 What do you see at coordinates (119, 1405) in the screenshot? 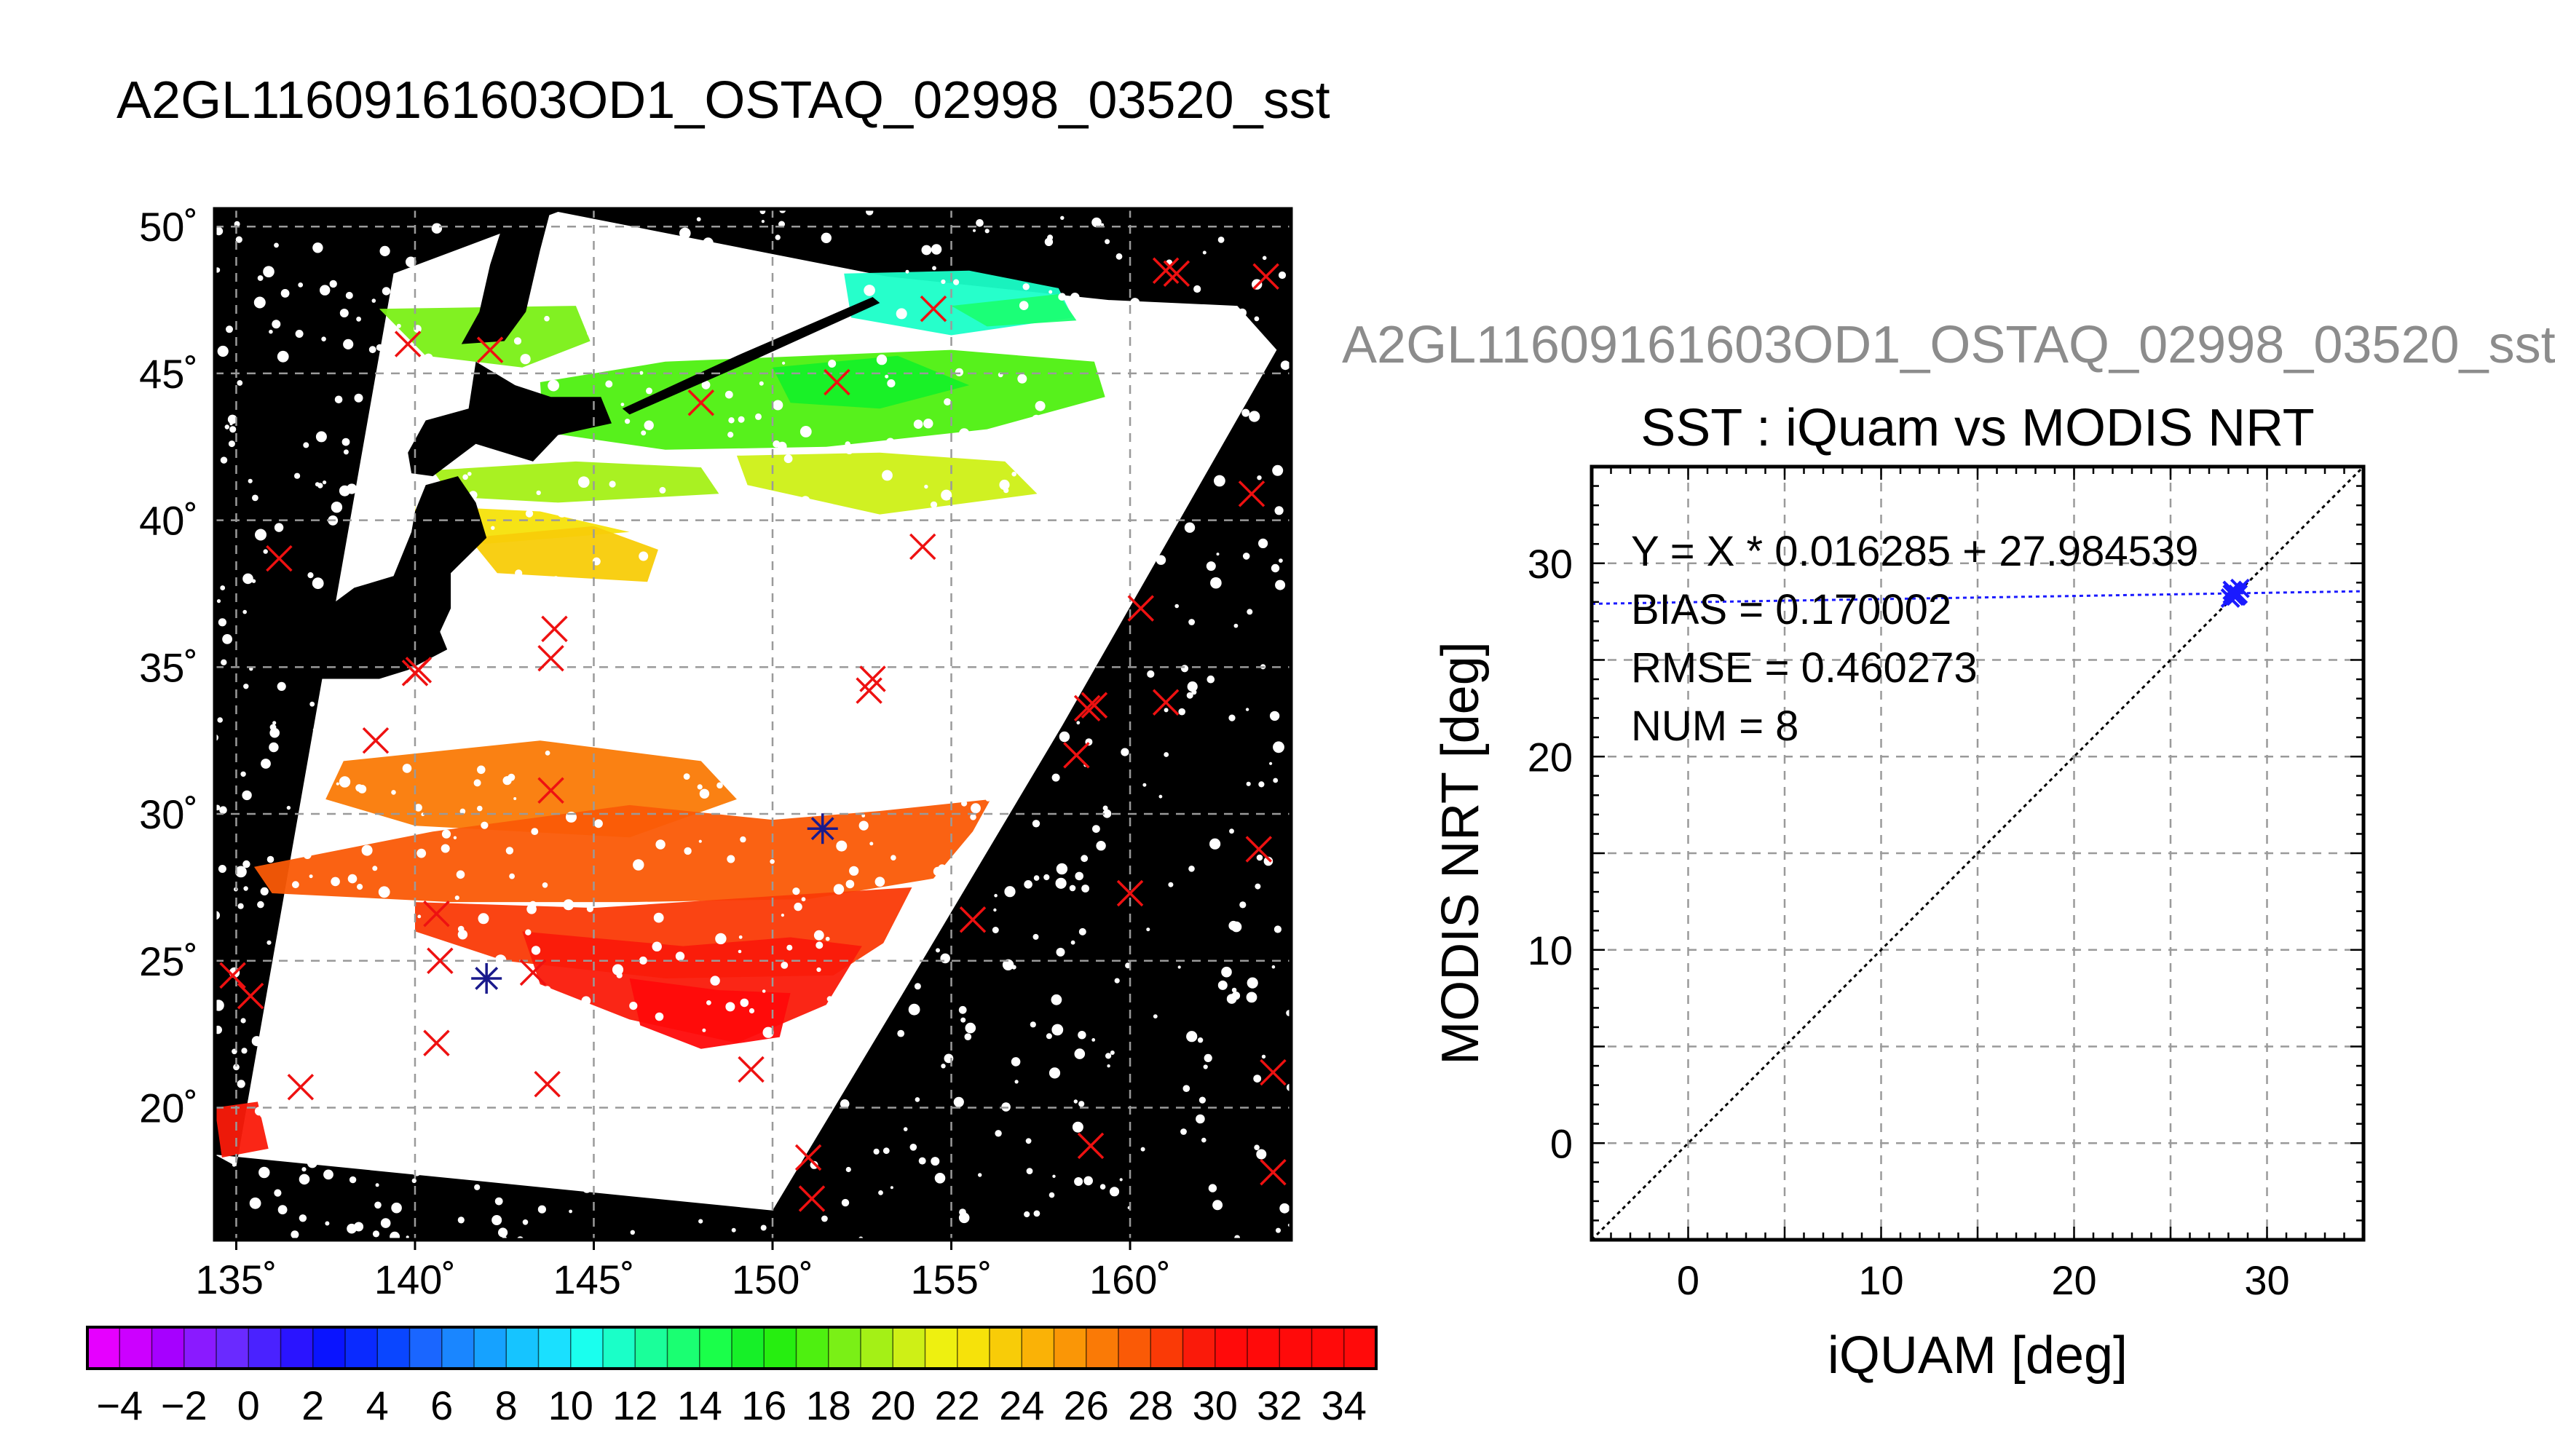
I see `colorbar-tick-label: −4` at bounding box center [119, 1405].